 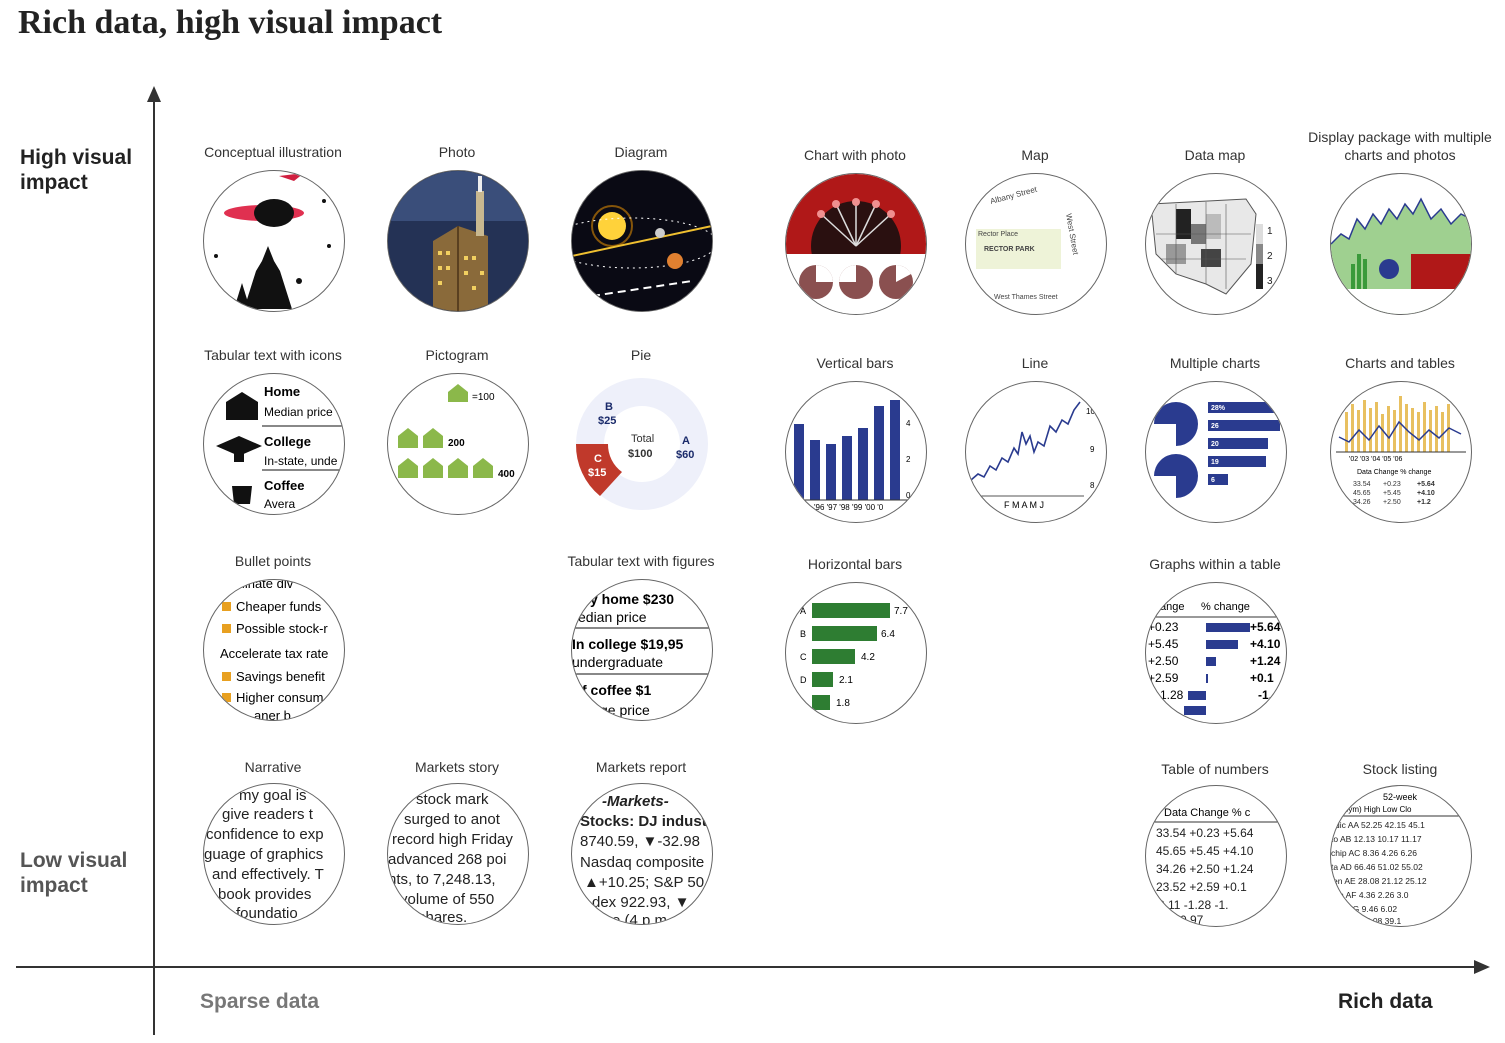 What do you see at coordinates (1265, 695) in the screenshot?
I see `gt-right-5: -1.` at bounding box center [1265, 695].